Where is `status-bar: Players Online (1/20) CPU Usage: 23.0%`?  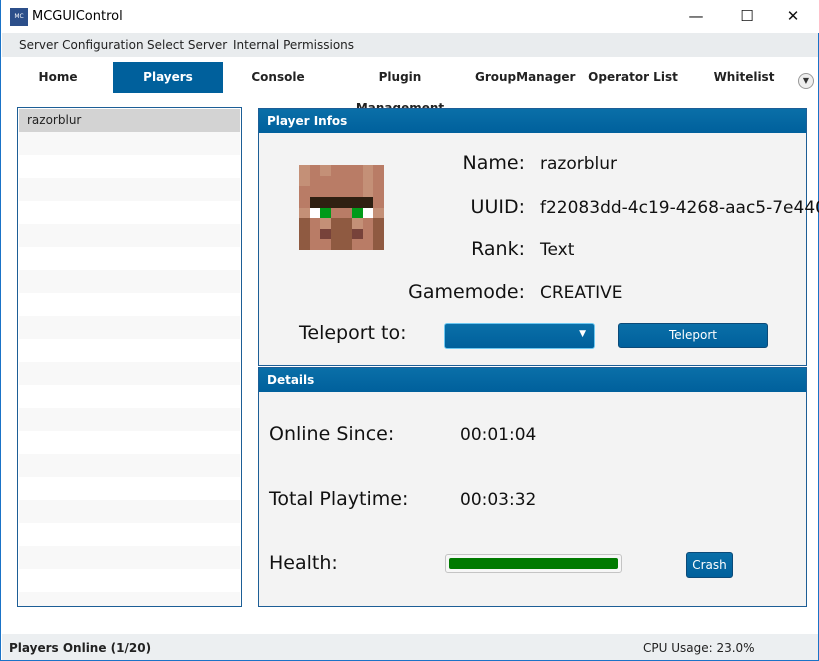
status-bar: Players Online (1/20) CPU Usage: 23.0% is located at coordinates (410, 647).